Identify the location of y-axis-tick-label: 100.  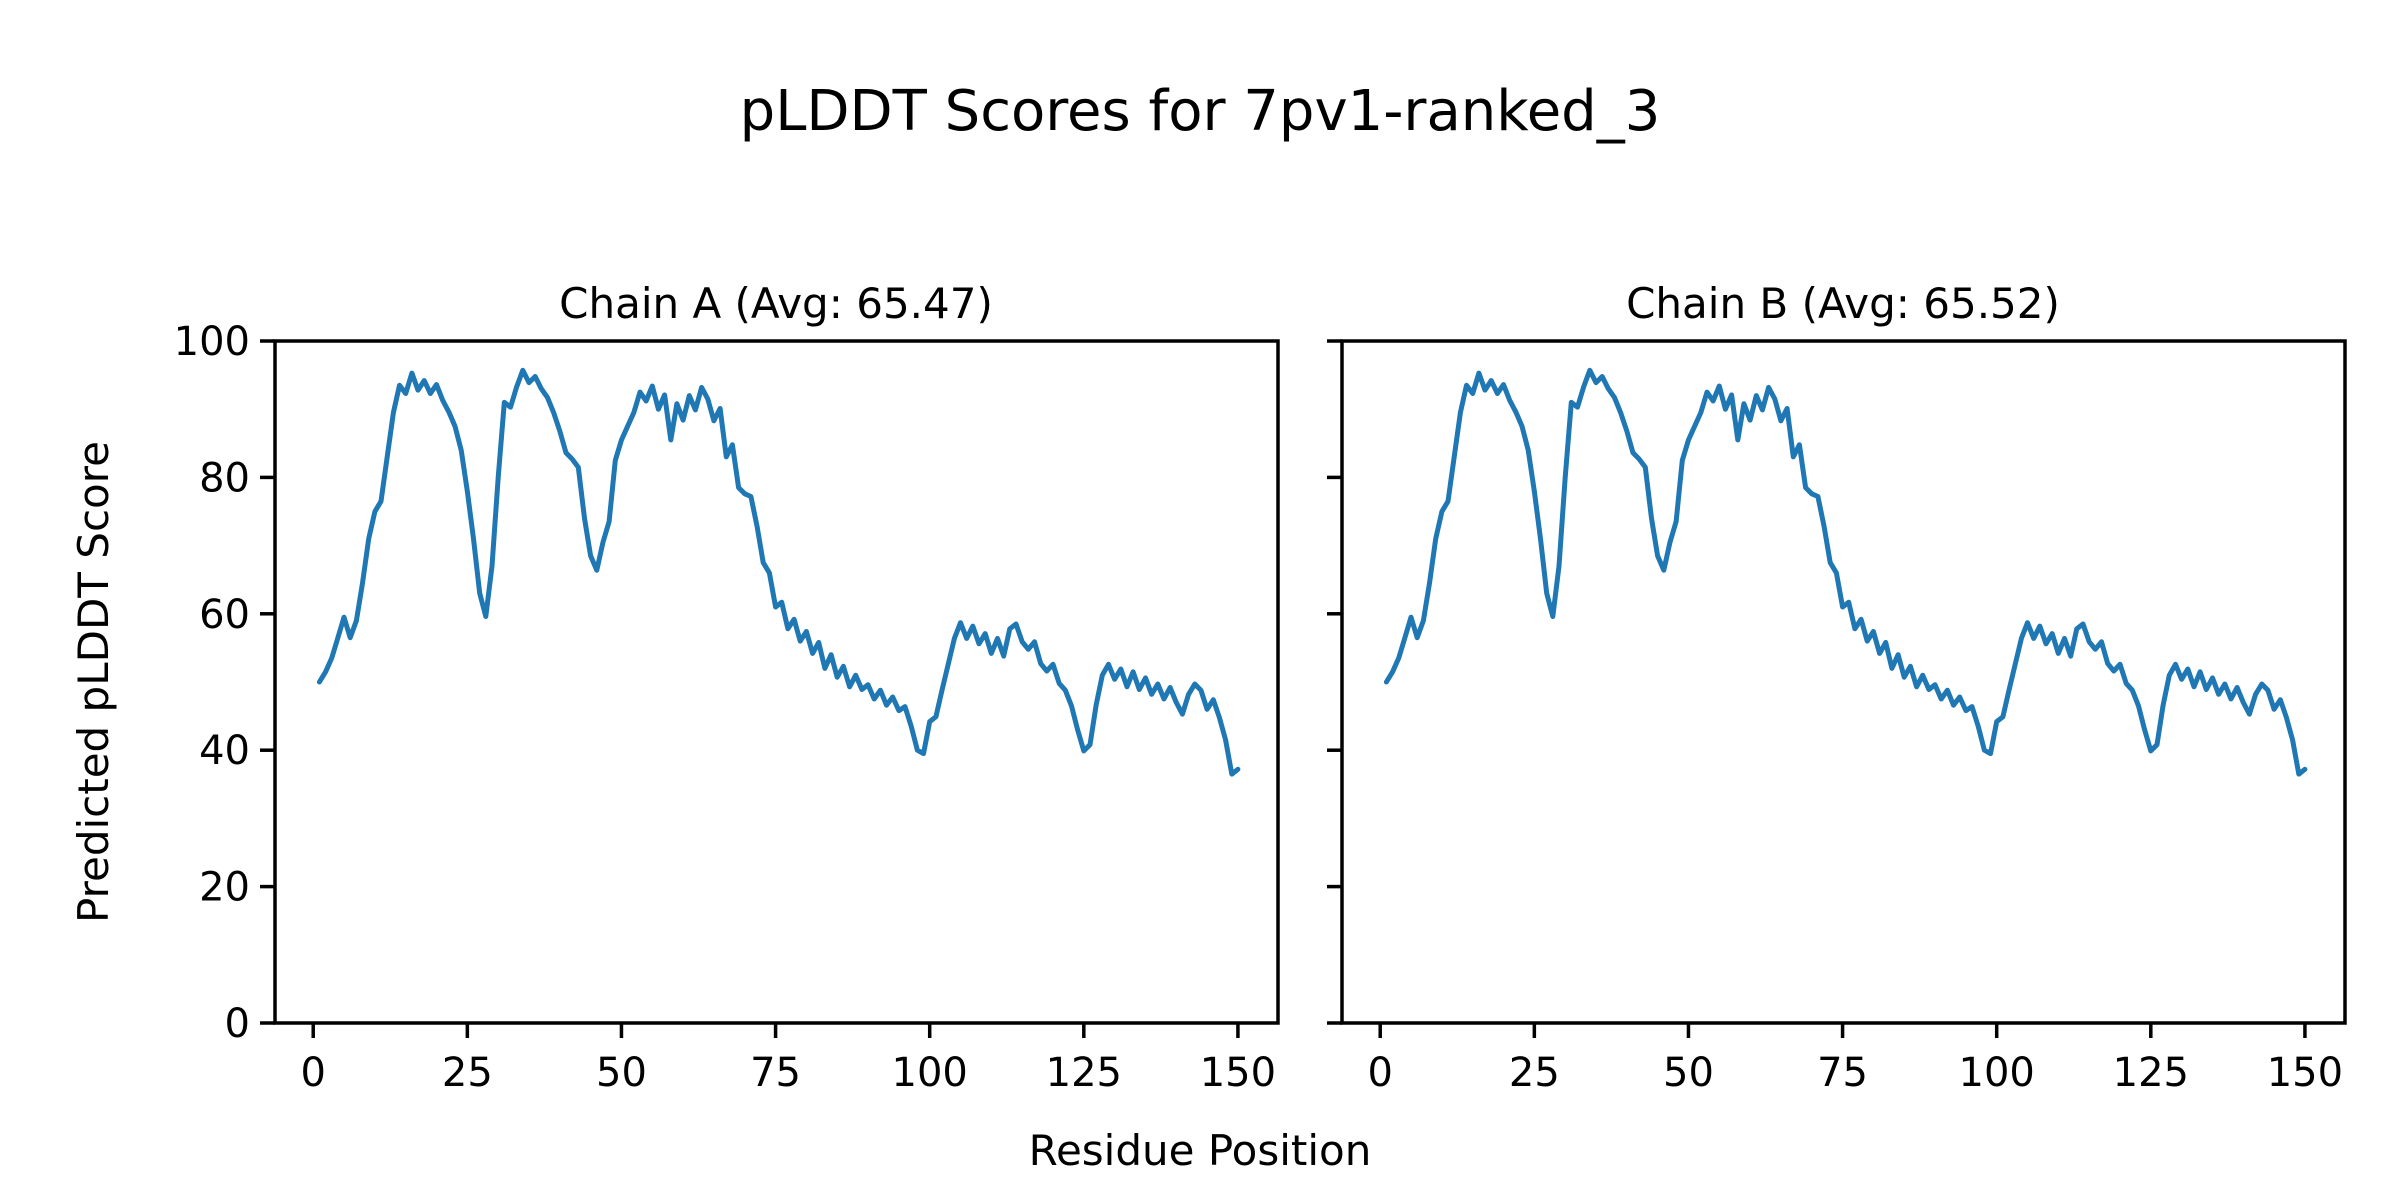
(212, 342).